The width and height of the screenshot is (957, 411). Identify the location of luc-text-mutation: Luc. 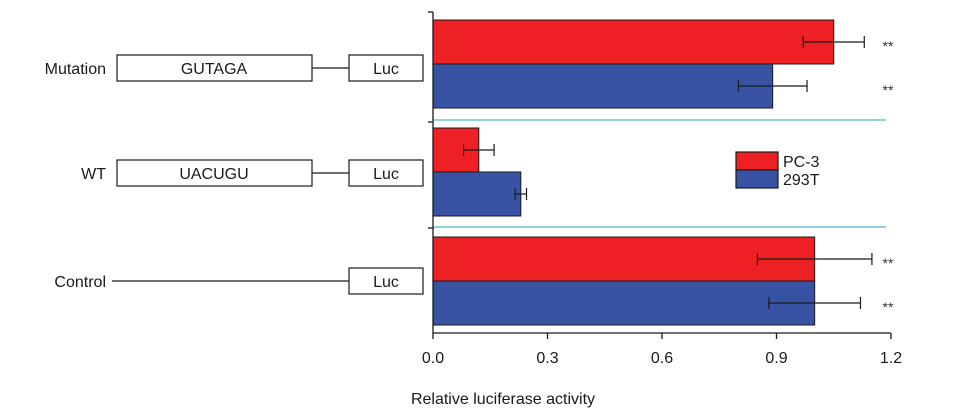
(386, 69).